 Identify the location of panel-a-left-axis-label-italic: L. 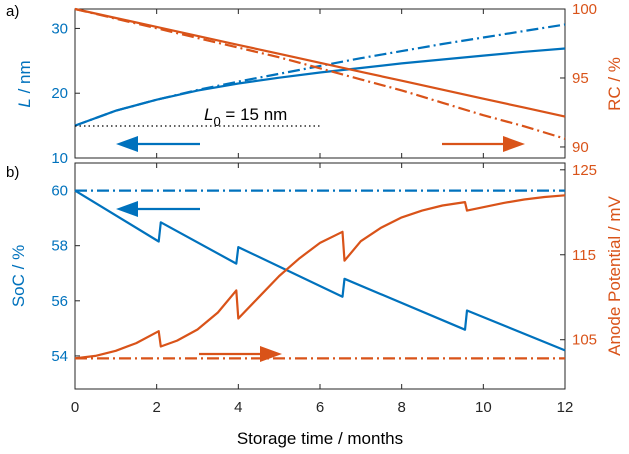
(24, 102).